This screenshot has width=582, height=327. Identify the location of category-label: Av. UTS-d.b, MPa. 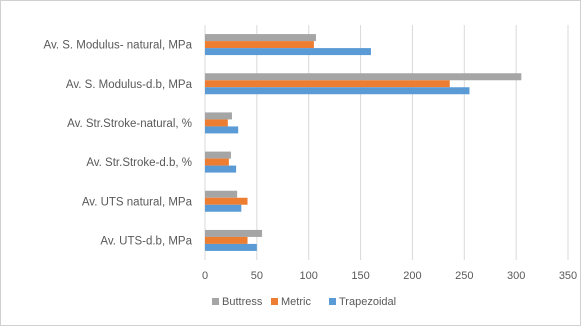
(146, 241).